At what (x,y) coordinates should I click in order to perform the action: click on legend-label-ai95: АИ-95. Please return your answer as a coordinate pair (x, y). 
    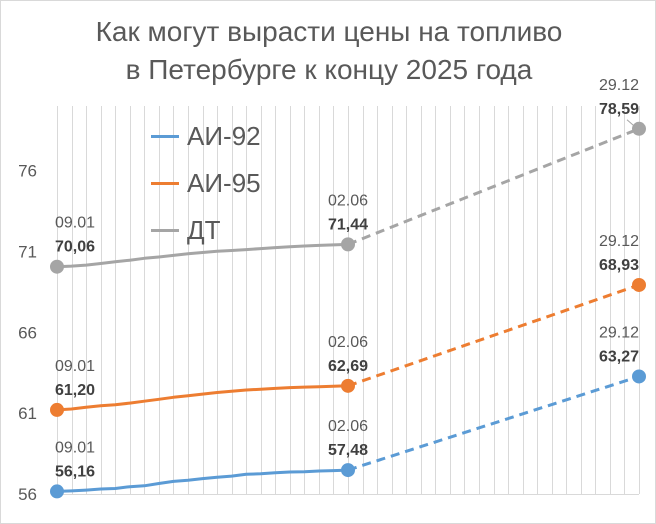
    Looking at the image, I should click on (224, 183).